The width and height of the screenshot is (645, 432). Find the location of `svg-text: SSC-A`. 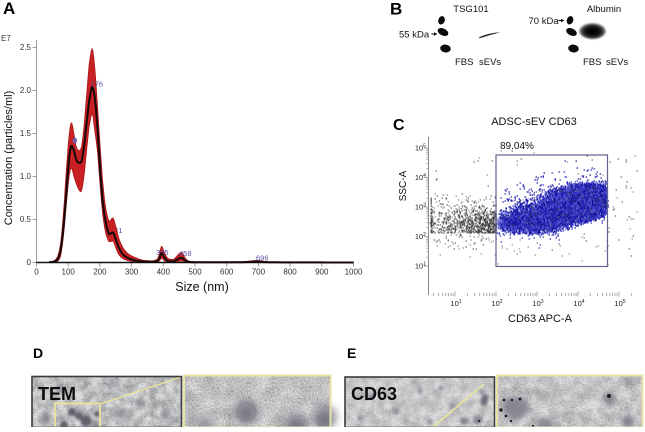

svg-text: SSC-A is located at coordinates (403, 185).